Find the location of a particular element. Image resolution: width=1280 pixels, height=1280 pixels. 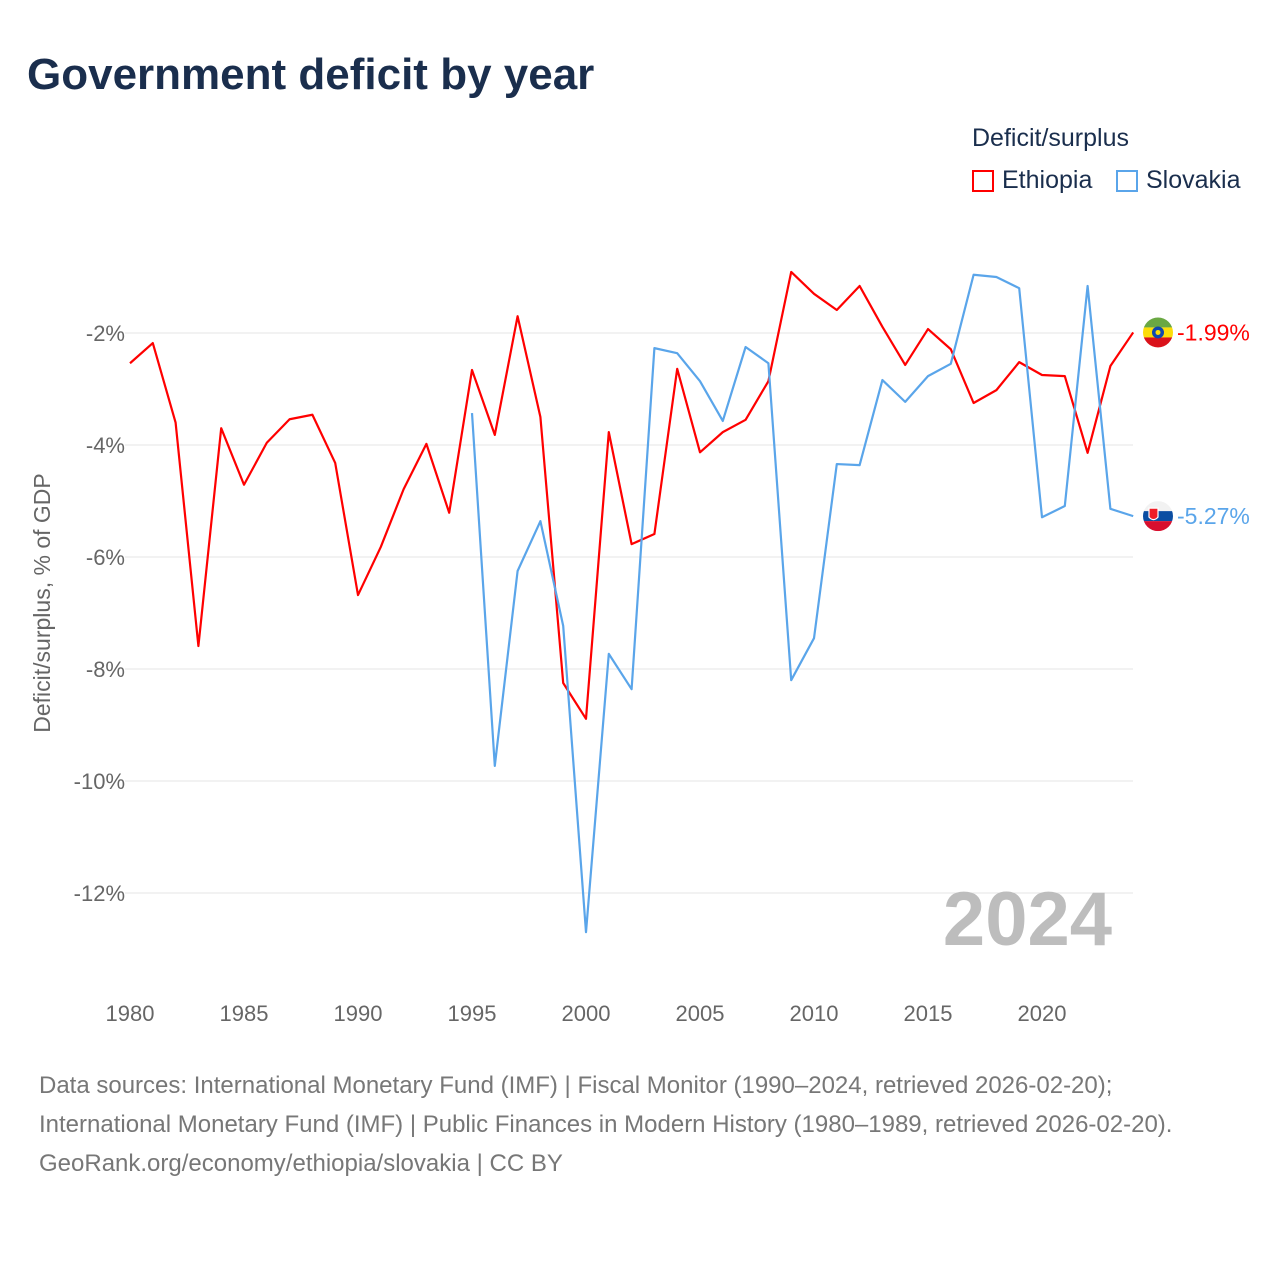

y-axis-label: Deficit/surplus, % of GDP is located at coordinates (42, 602).